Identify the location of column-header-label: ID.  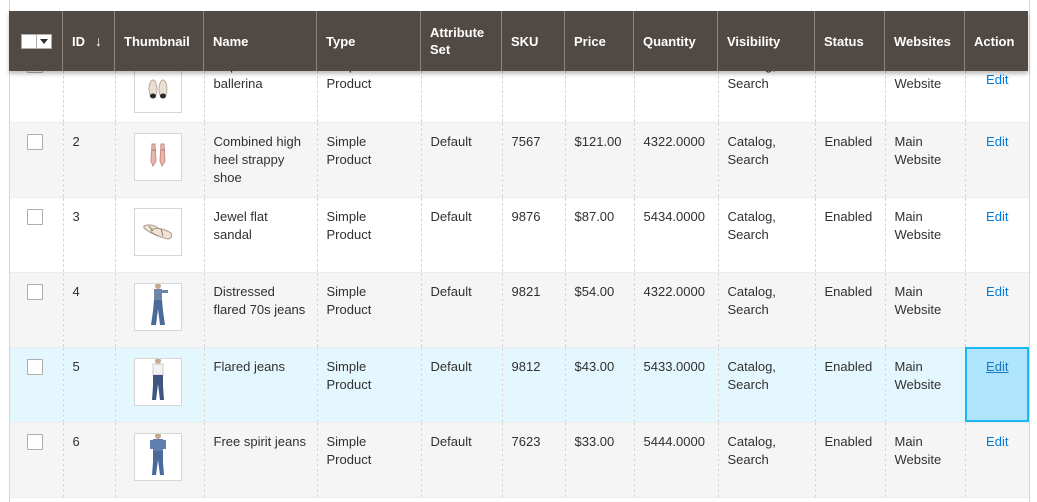
(78, 41).